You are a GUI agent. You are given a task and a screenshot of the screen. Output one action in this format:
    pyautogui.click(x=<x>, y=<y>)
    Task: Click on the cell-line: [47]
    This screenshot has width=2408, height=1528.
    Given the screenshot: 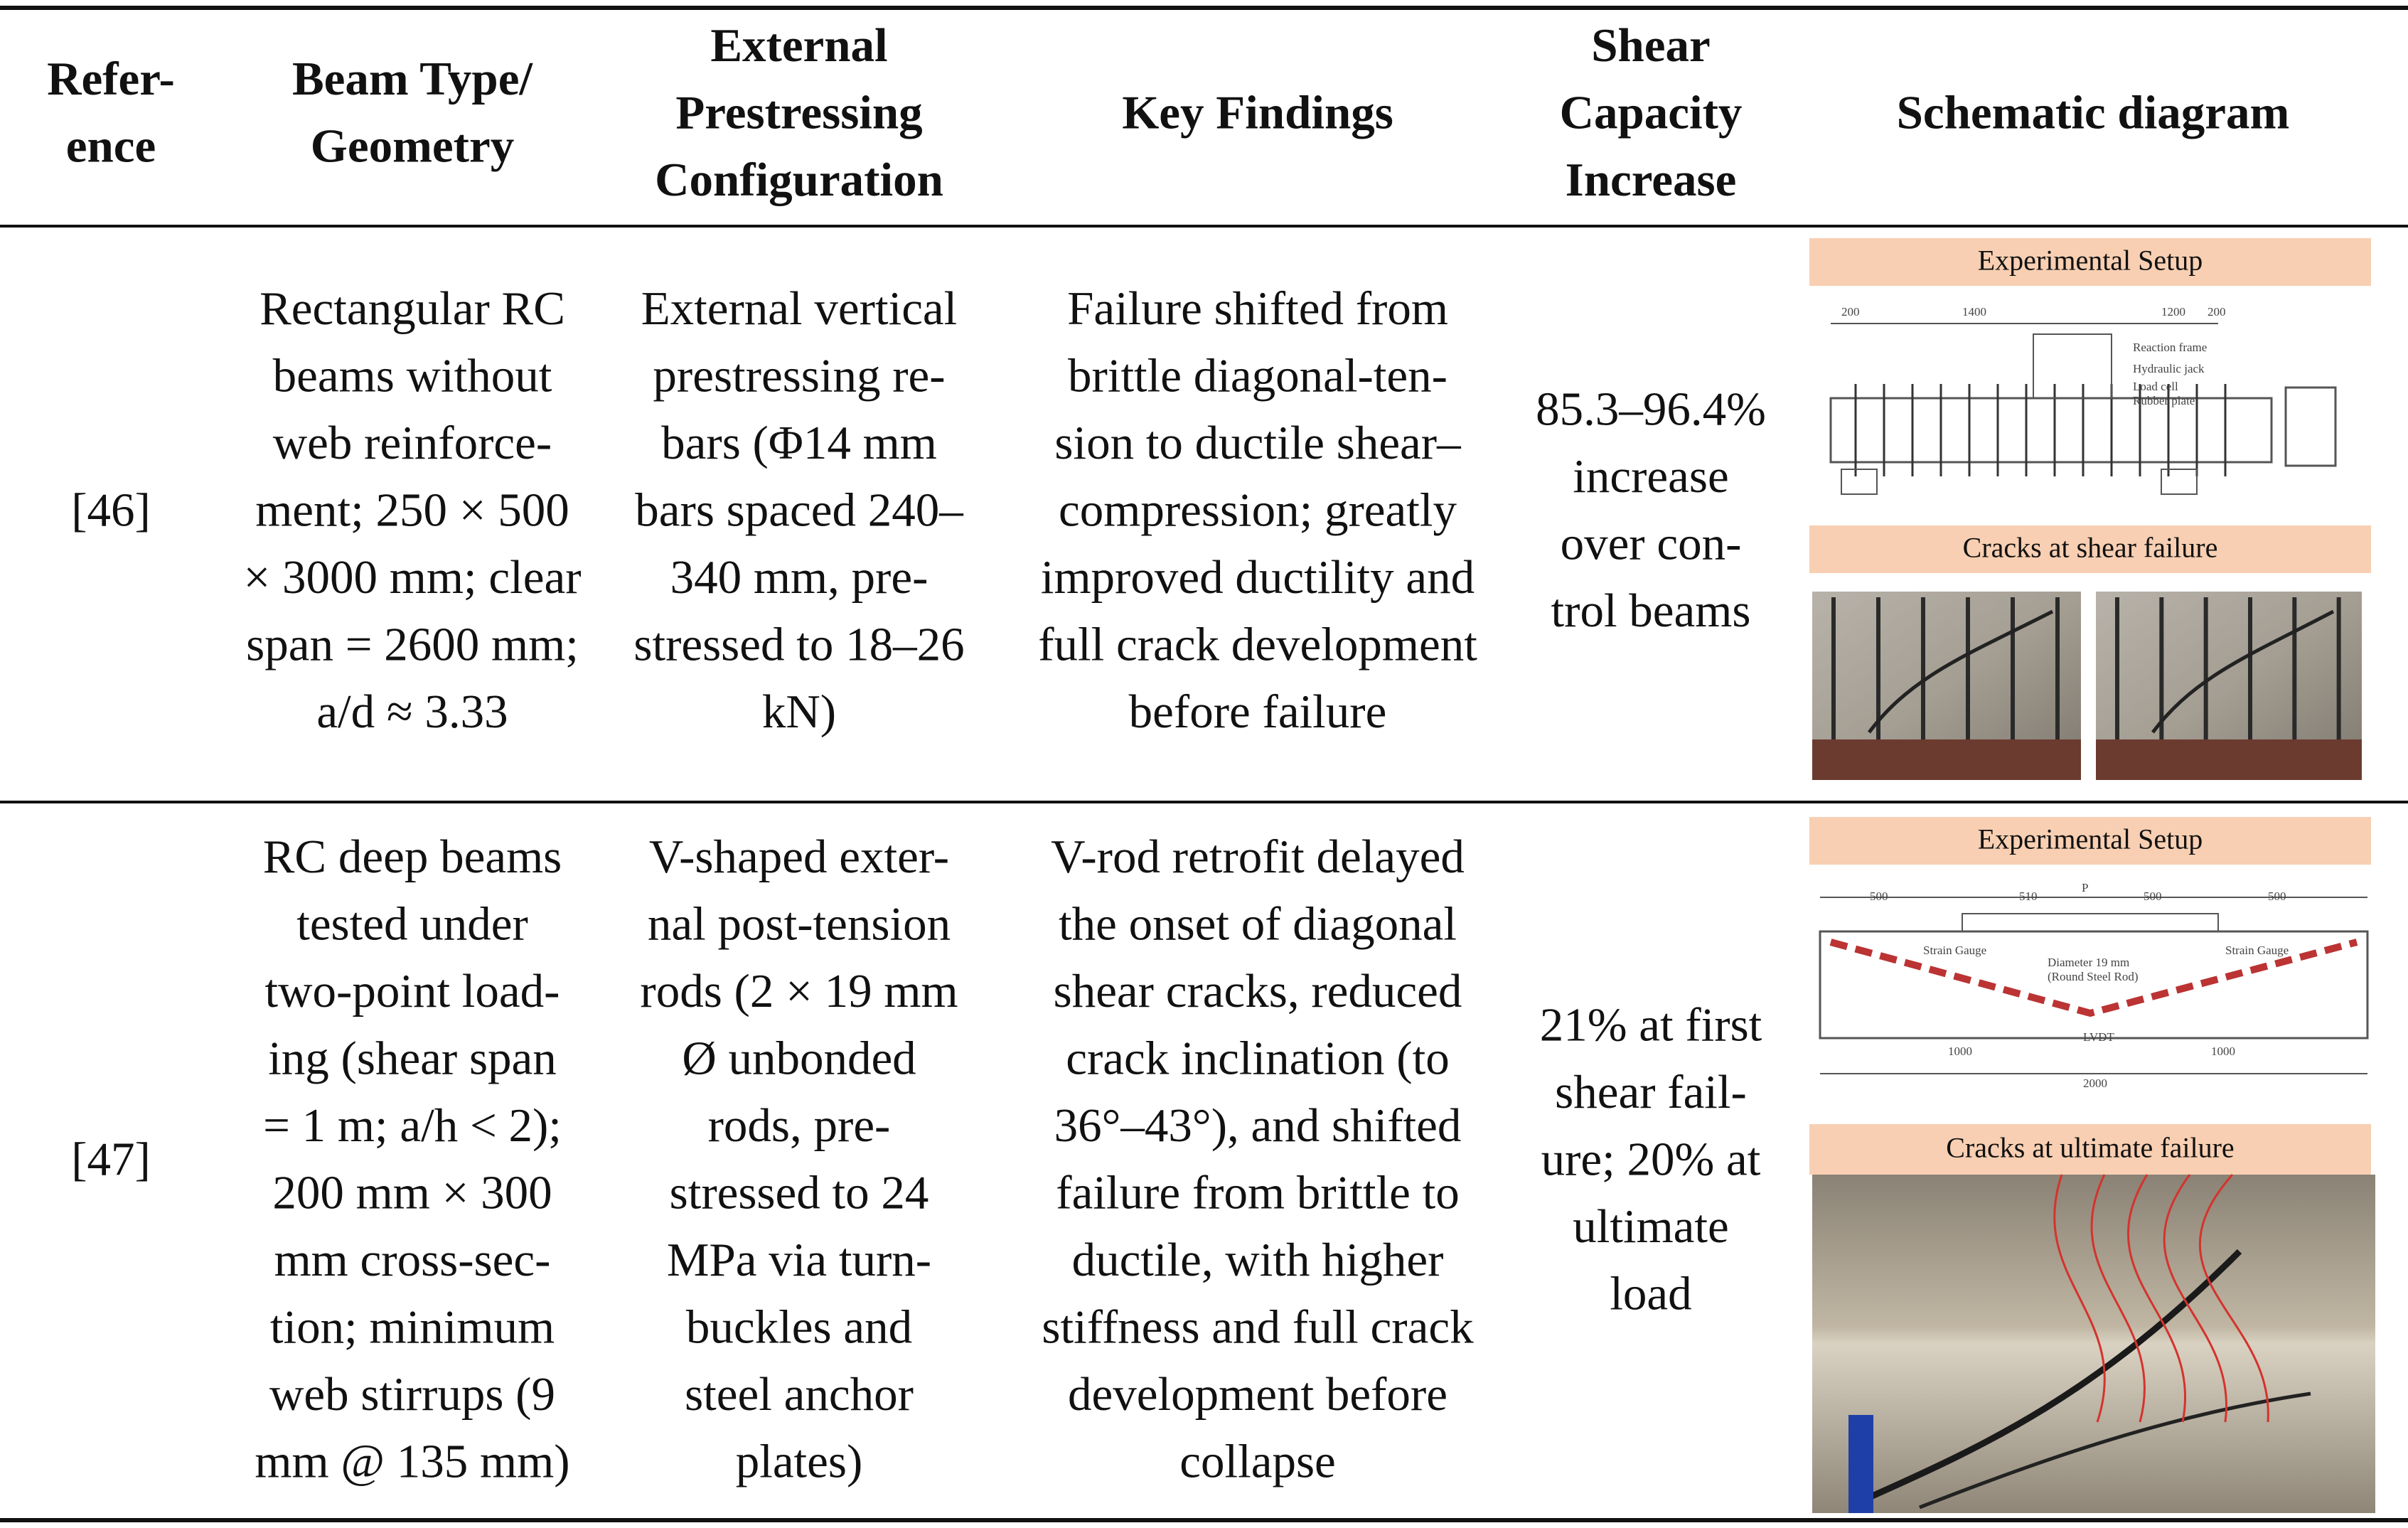 What is the action you would take?
    pyautogui.click(x=111, y=1159)
    